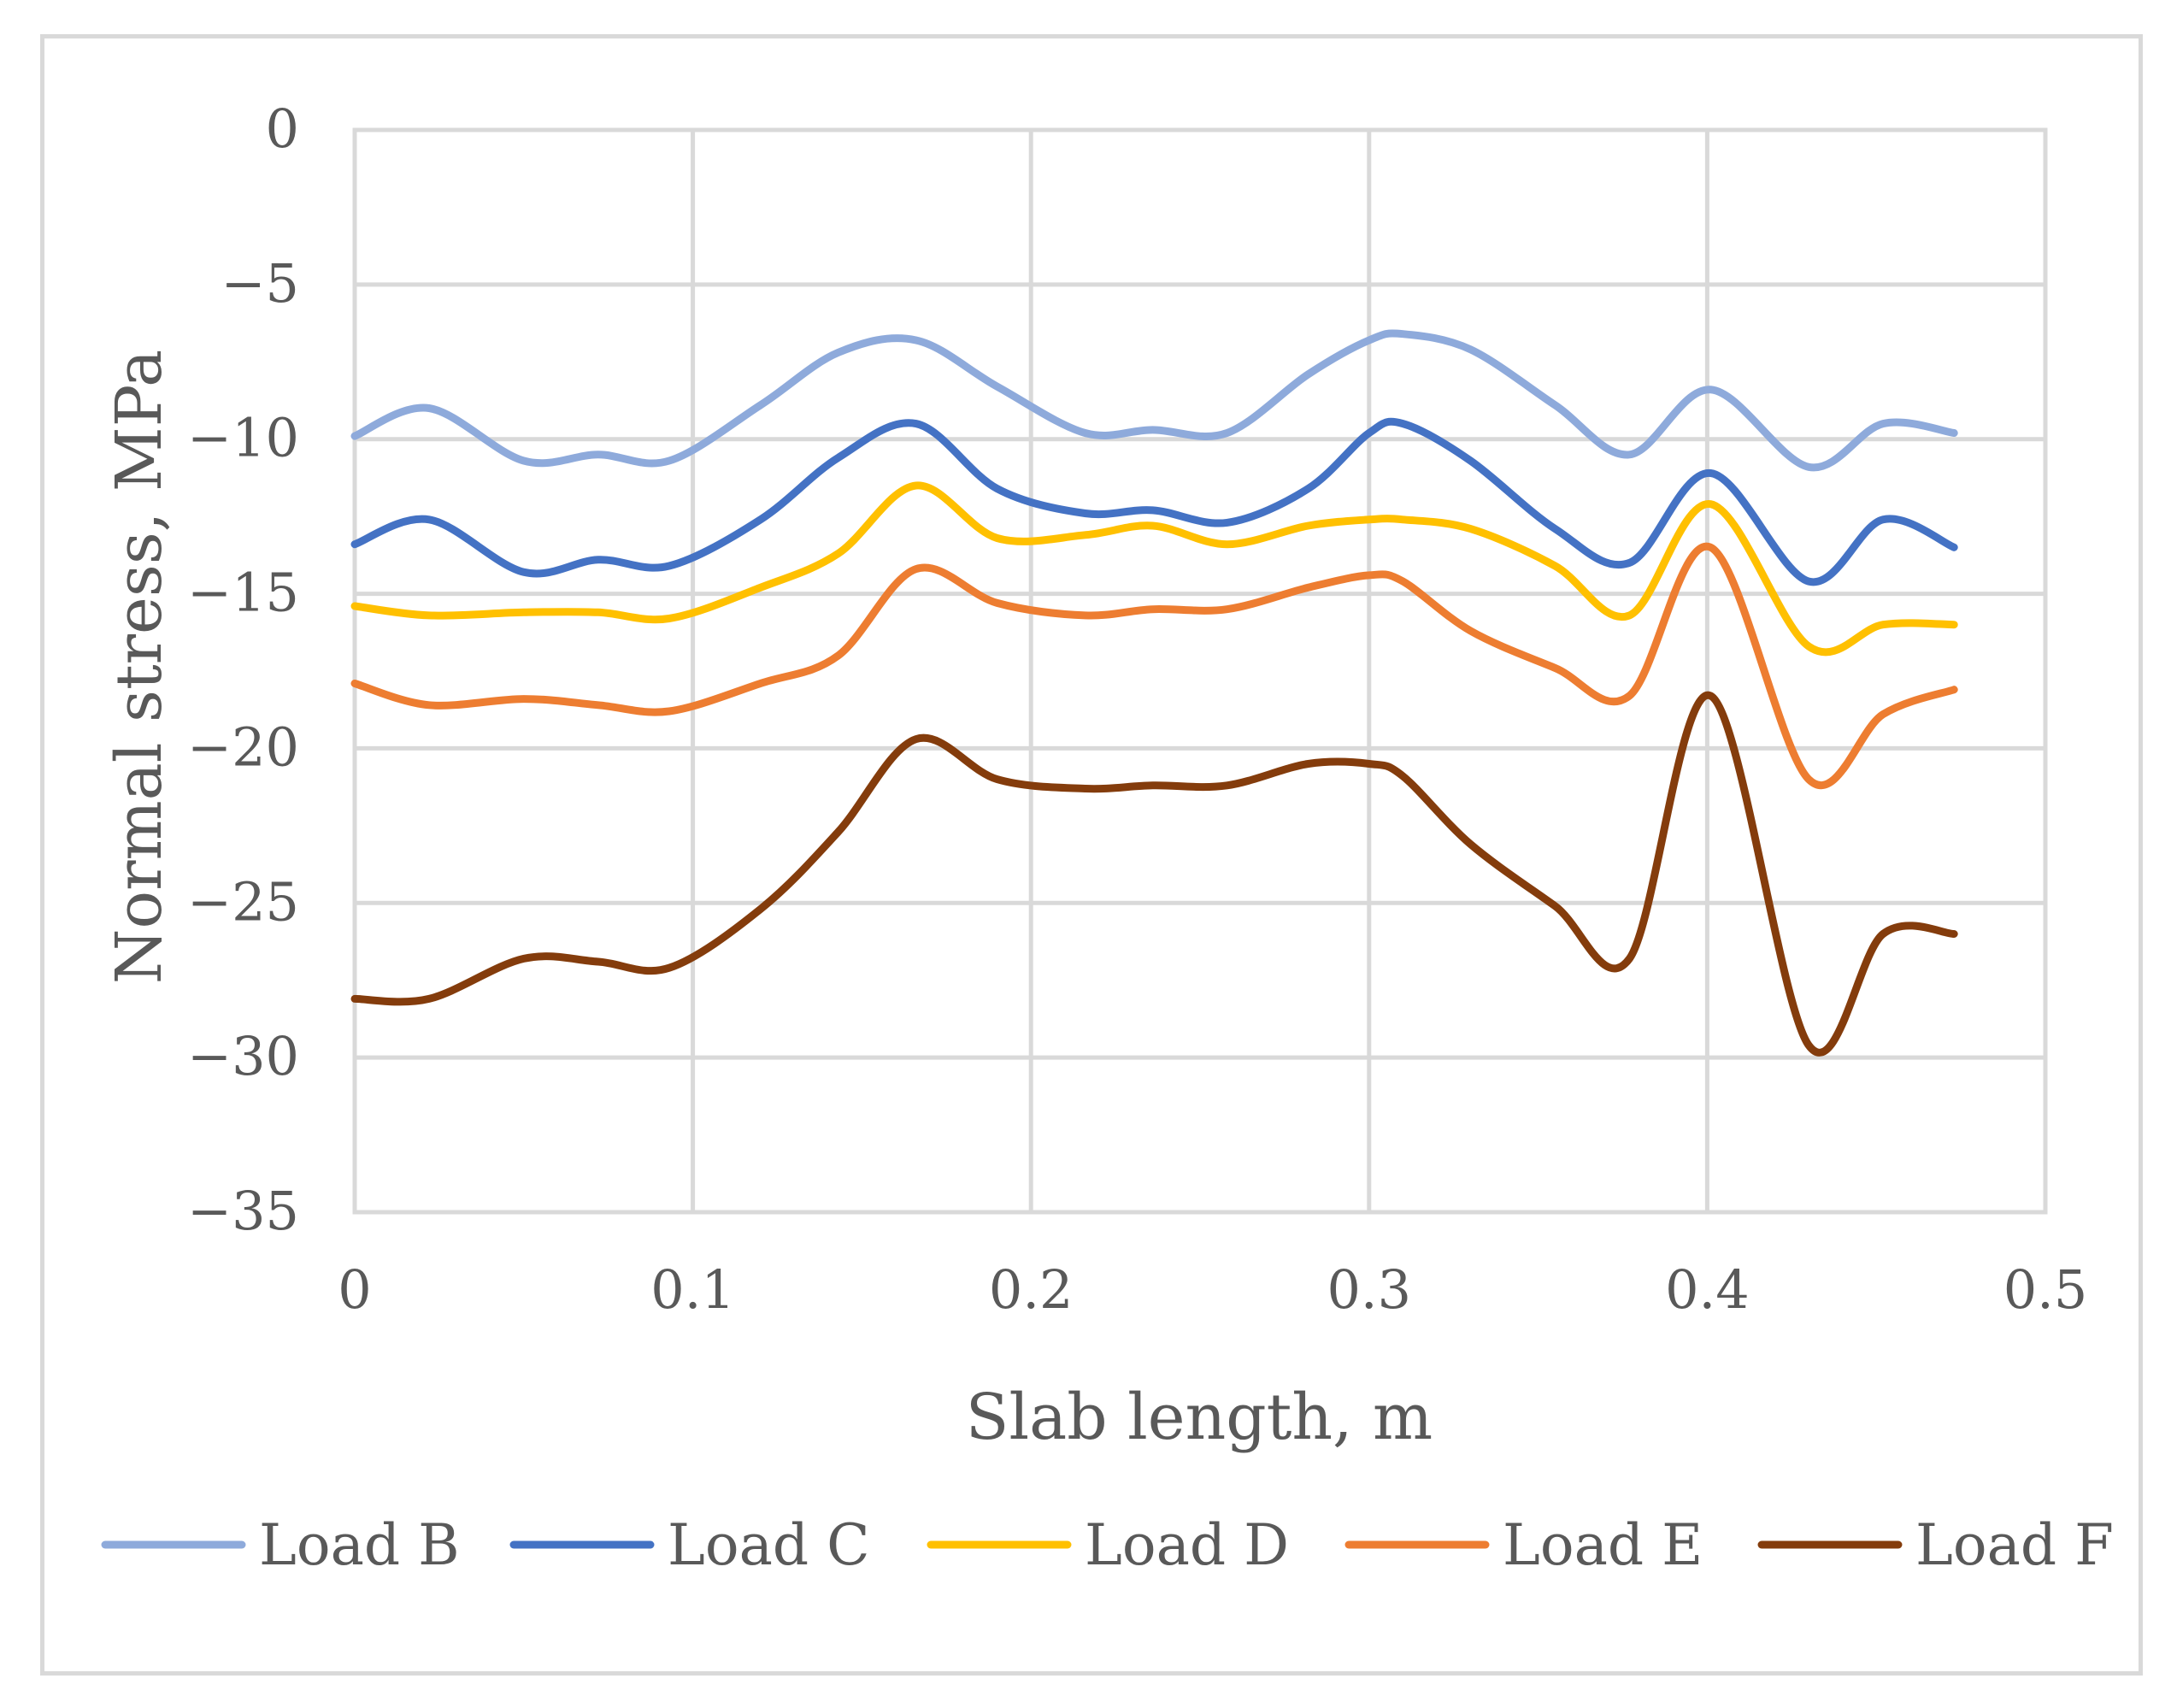  I want to click on x-tick-label: 0.1, so click(692, 1290).